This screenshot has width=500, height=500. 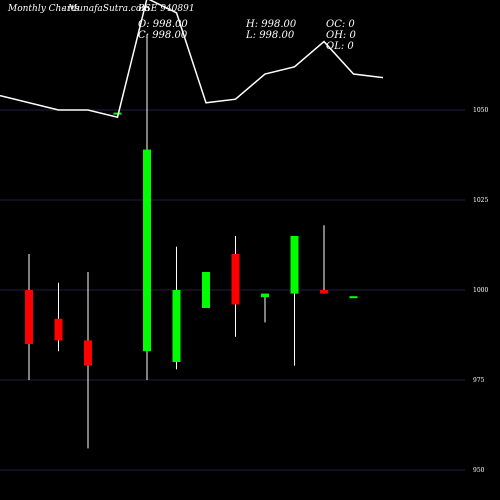 What do you see at coordinates (265, 295) in the screenshot?
I see `candle-9-body` at bounding box center [265, 295].